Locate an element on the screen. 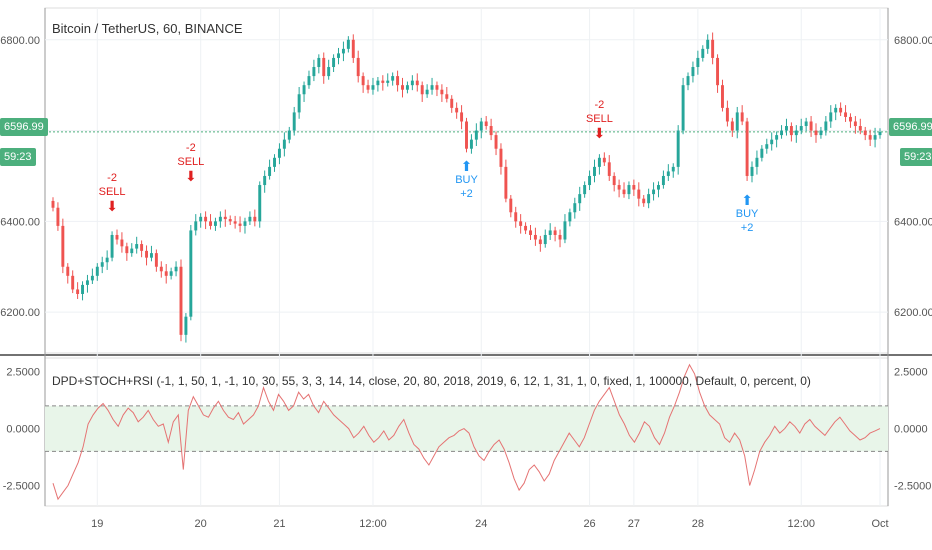  signal-qty: -2 is located at coordinates (599, 105).